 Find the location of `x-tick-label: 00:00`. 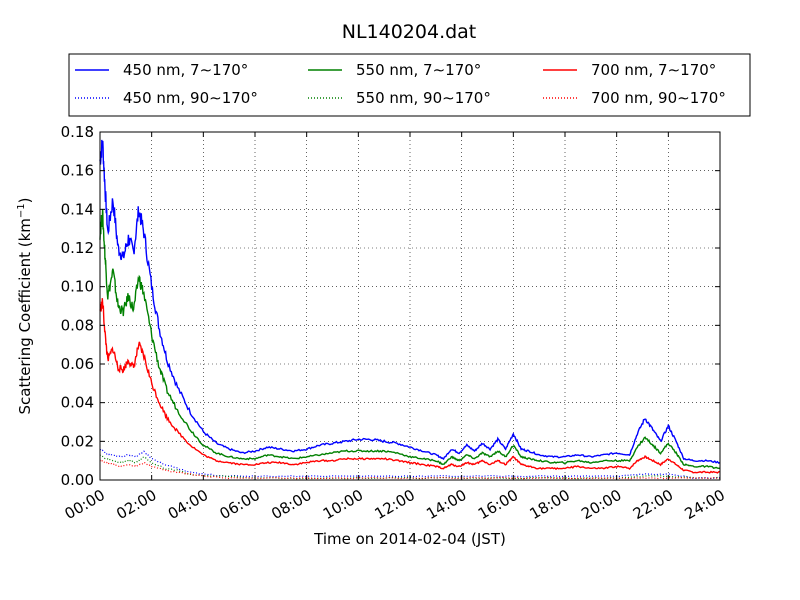

x-tick-label: 00:00 is located at coordinates (85, 504).